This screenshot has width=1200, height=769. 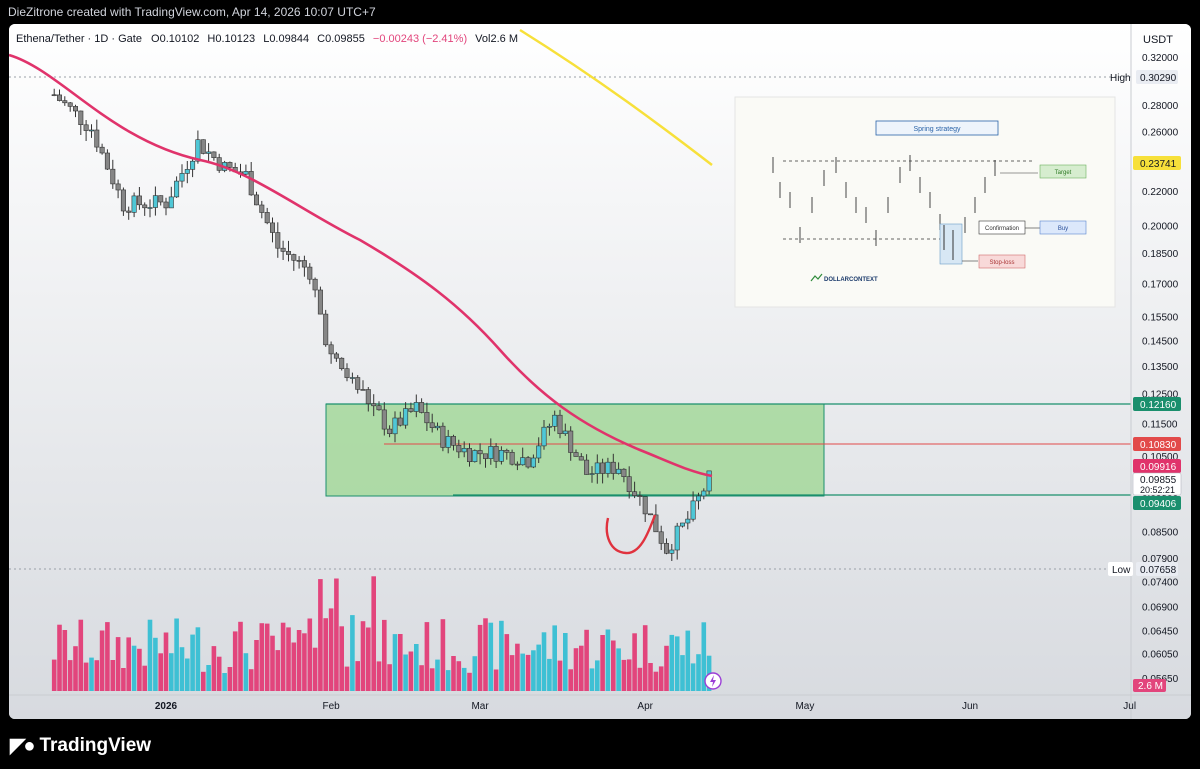 What do you see at coordinates (80, 745) in the screenshot?
I see `tradingview-logo: ◤● TradingView` at bounding box center [80, 745].